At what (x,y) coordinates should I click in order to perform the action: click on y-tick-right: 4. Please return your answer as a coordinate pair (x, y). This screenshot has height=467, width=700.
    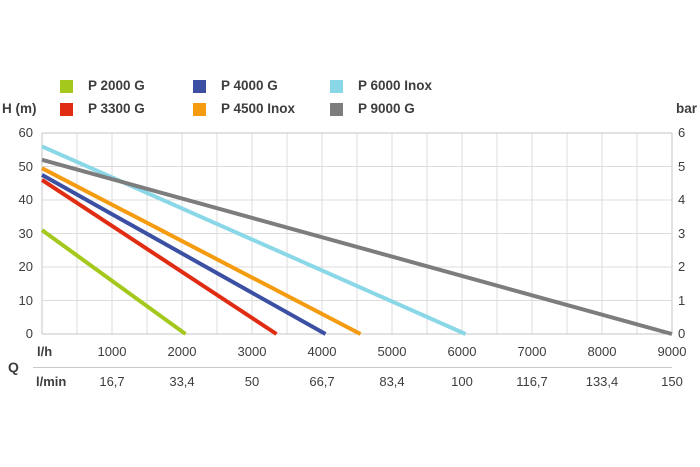
    Looking at the image, I should click on (682, 199).